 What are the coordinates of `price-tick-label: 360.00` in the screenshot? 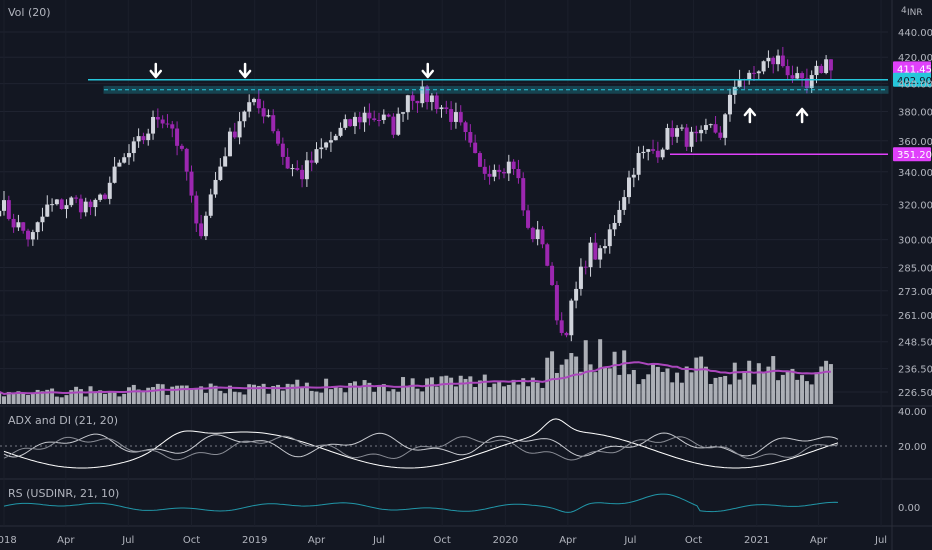 It's located at (915, 142).